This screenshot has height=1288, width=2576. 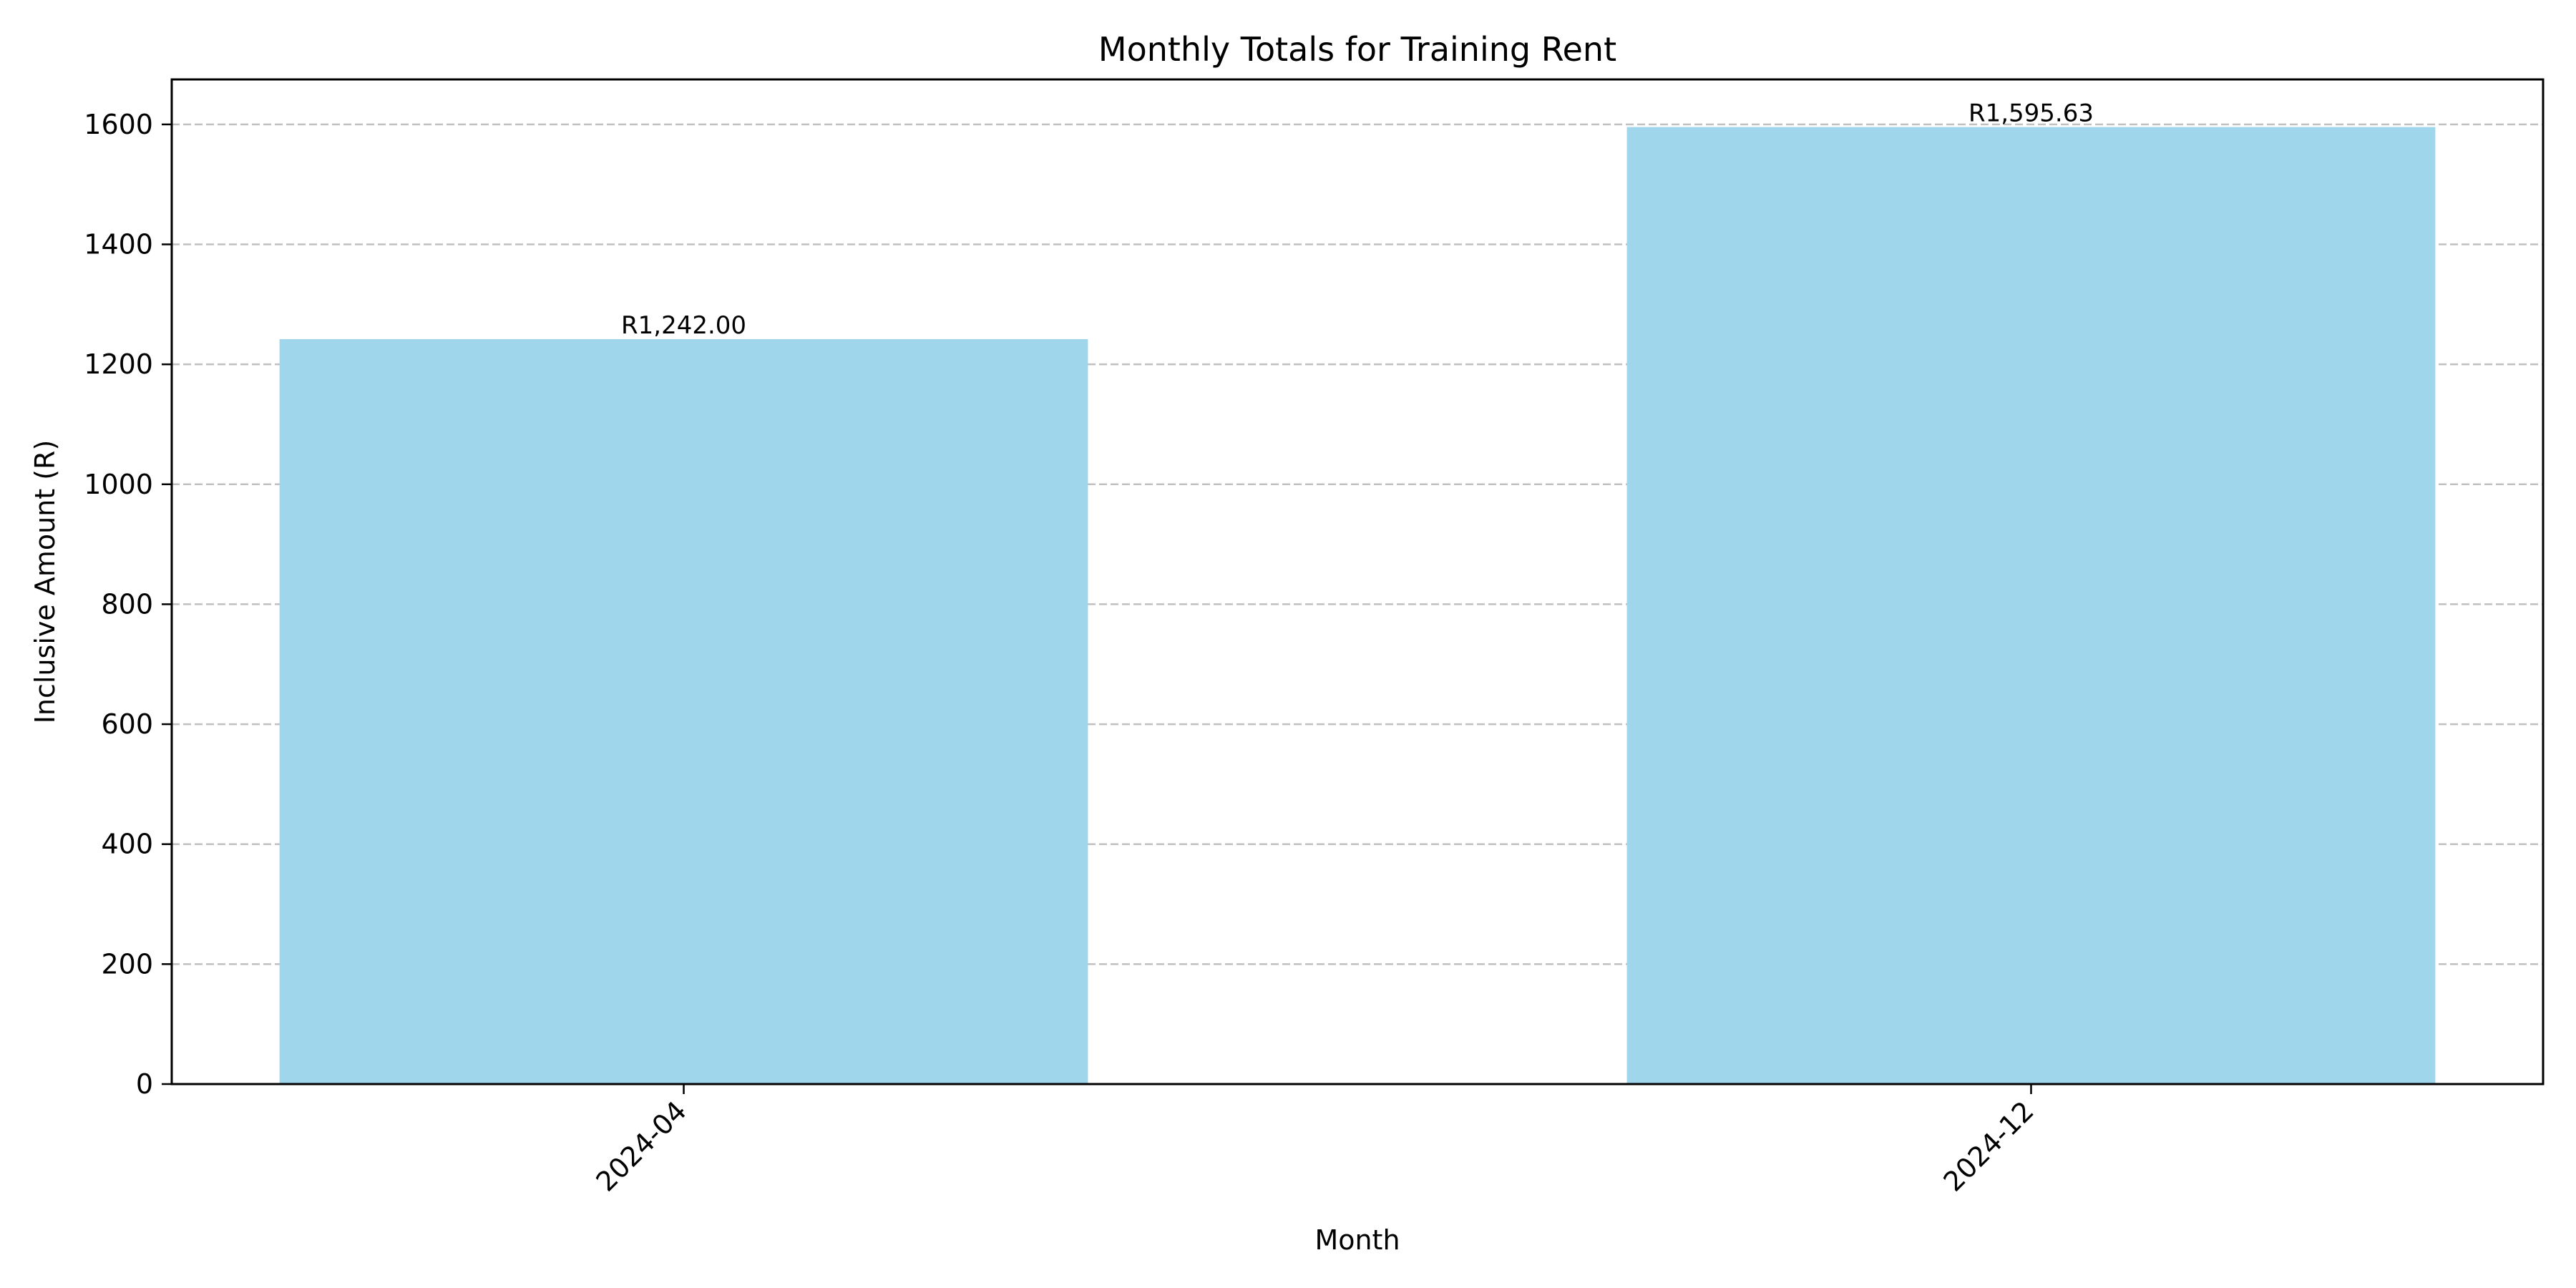 I want to click on y-axis-ticks: 0 200 400 600 800 1000 1200 1400 1600, so click(x=128, y=604).